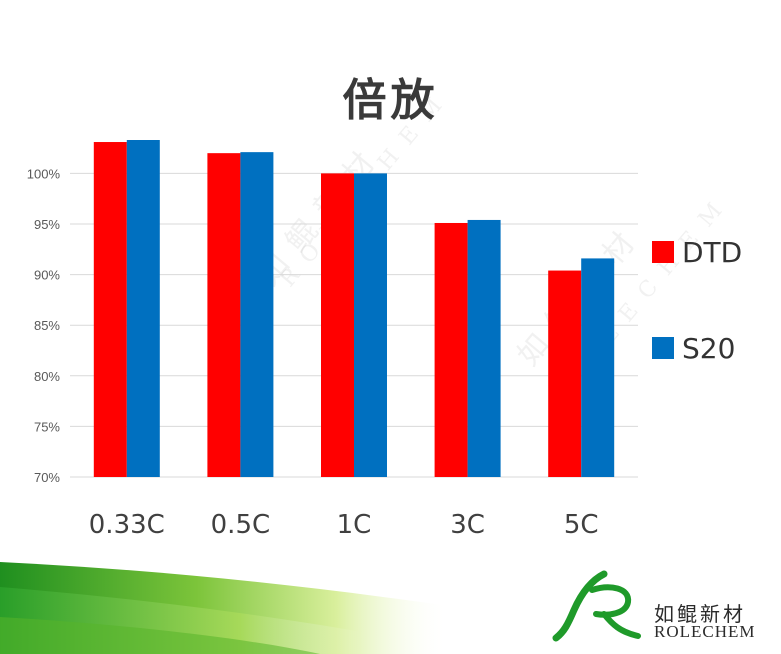 Image resolution: width=781 pixels, height=654 pixels. I want to click on legend-swatch-s20, so click(663, 348).